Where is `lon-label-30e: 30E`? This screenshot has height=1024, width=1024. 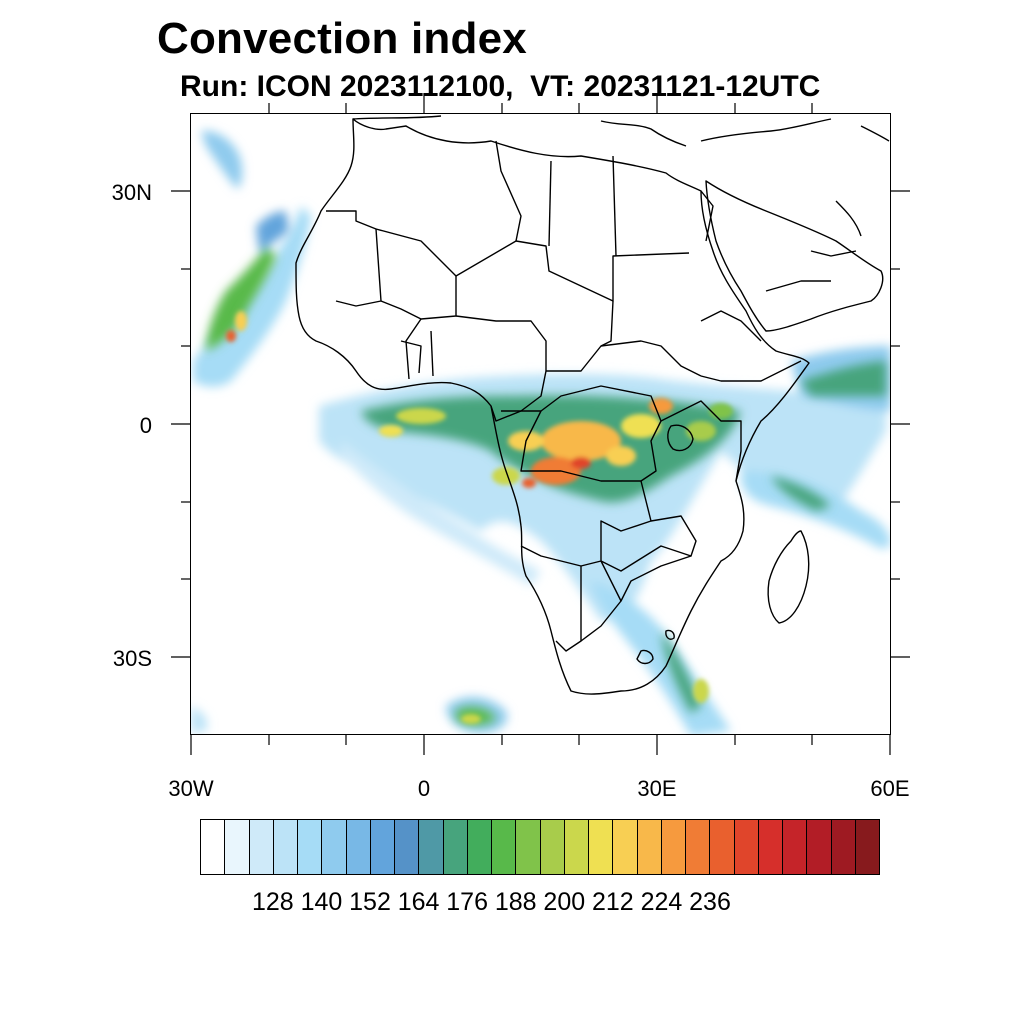
lon-label-30e: 30E is located at coordinates (657, 788).